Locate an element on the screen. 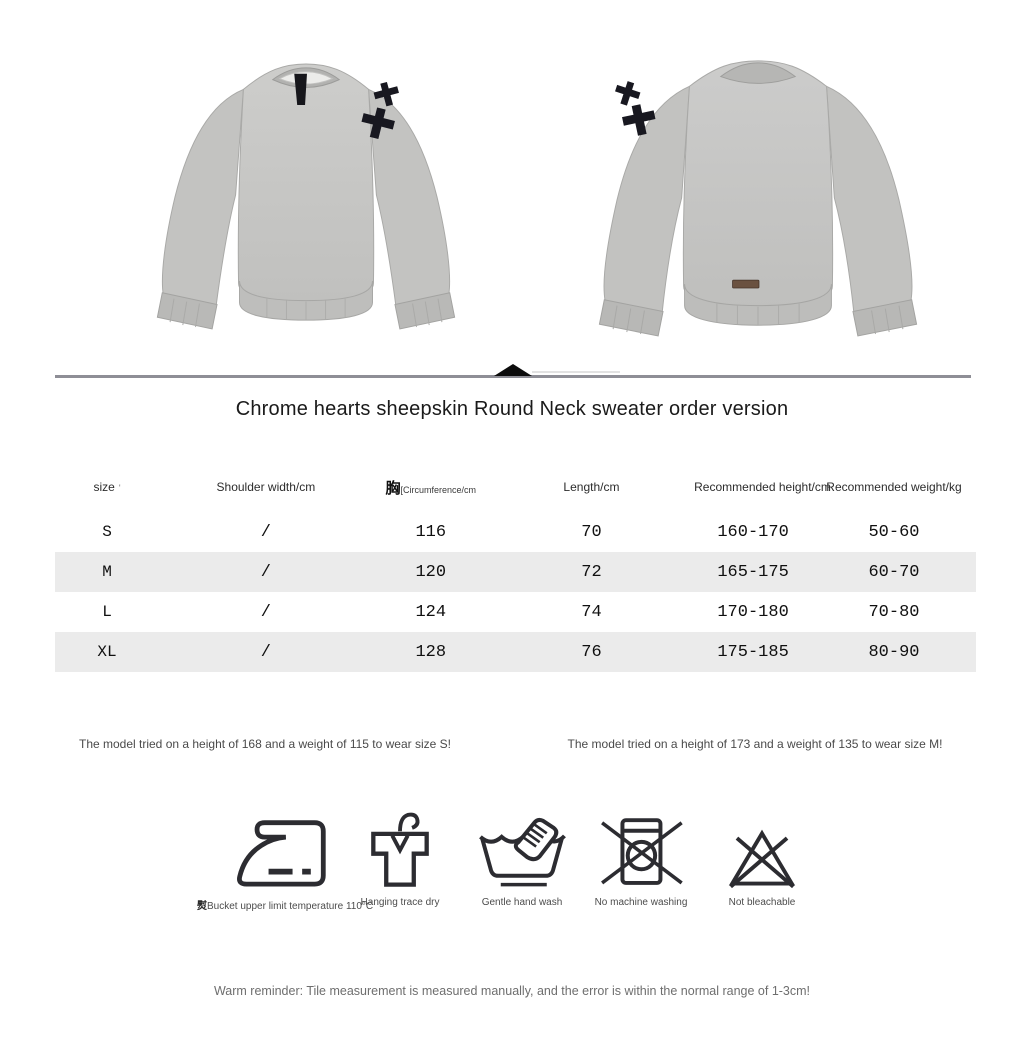 This screenshot has width=1024, height=1043. height-value: 175-185 is located at coordinates (753, 652).